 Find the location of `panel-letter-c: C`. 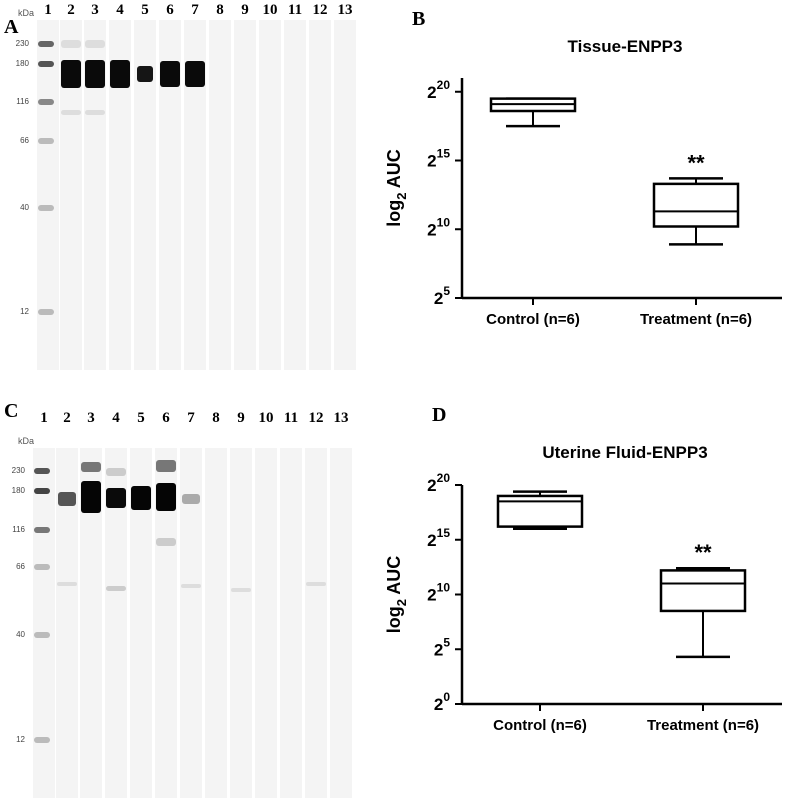

panel-letter-c: C is located at coordinates (11, 411).